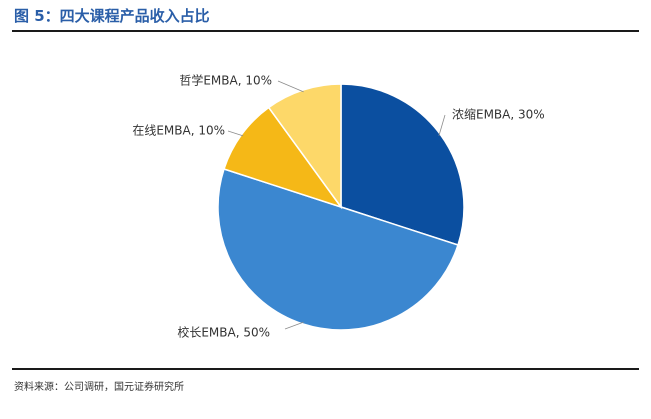 This screenshot has width=651, height=419. Describe the element at coordinates (99, 387) in the screenshot. I see `source-note: 资料来源：公司调研，国元证券研究所` at that location.